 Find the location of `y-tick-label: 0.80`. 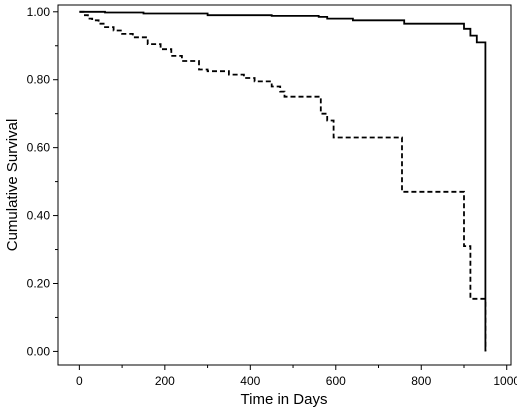

y-tick-label: 0.80 is located at coordinates (39, 80).